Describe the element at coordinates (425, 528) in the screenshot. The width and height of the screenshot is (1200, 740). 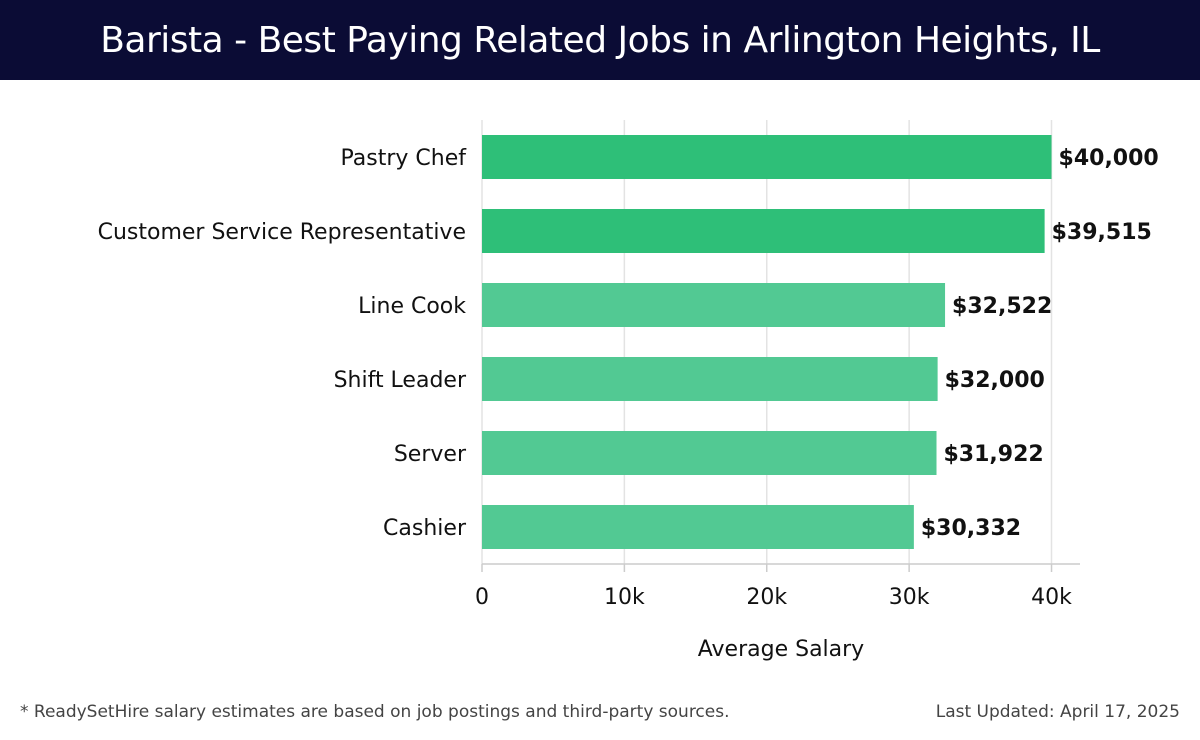
I see `category-label: Cashier` at that location.